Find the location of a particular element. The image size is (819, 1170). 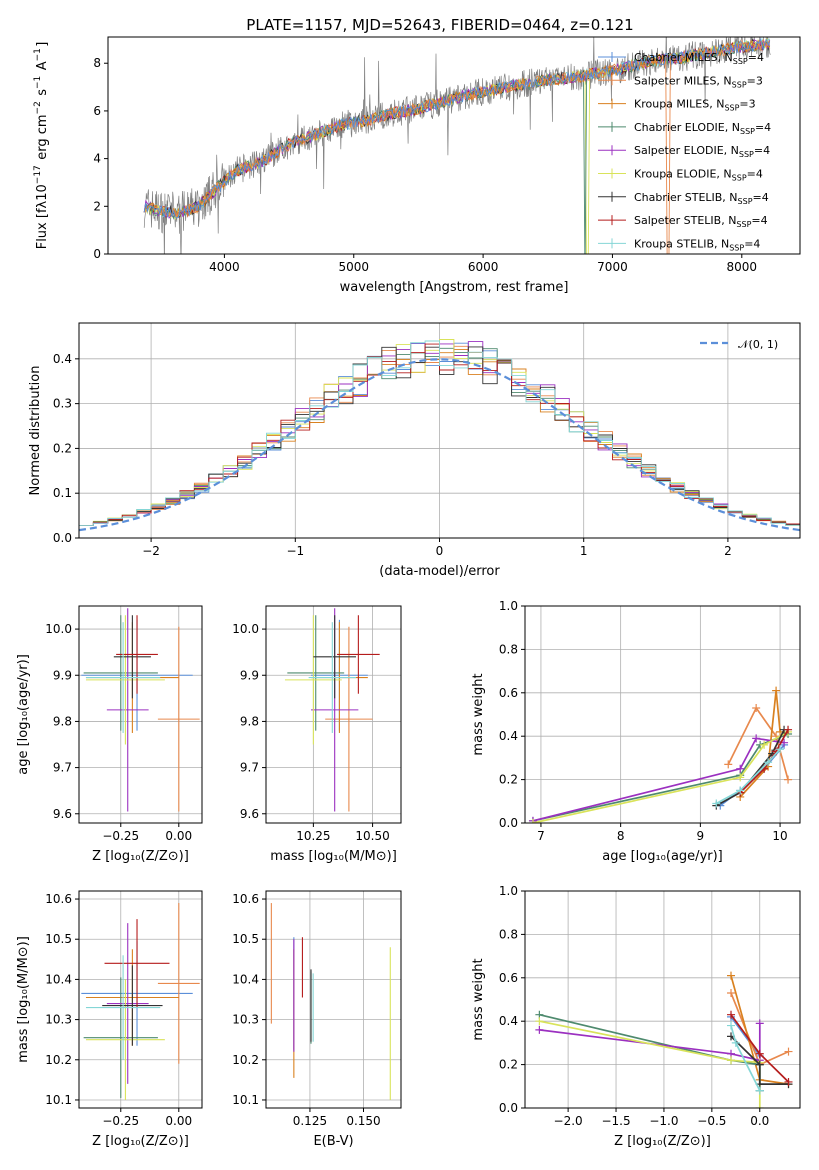

y-tick-label: 9.6 is located at coordinates (249, 814).